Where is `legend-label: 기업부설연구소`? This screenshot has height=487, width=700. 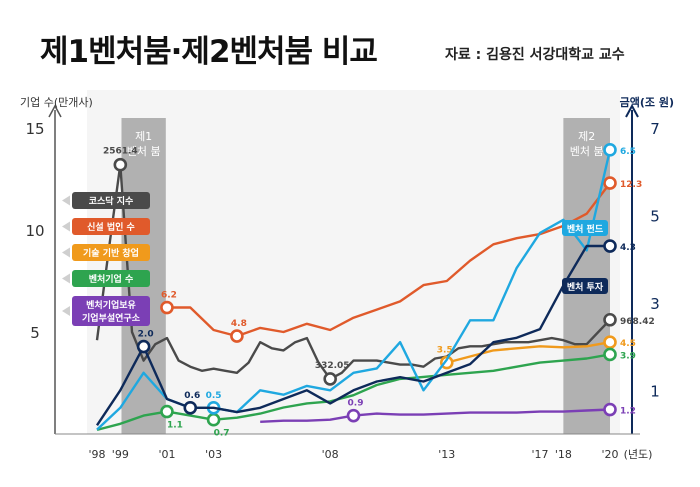
legend-label: 기업부설연구소 is located at coordinates (111, 318).